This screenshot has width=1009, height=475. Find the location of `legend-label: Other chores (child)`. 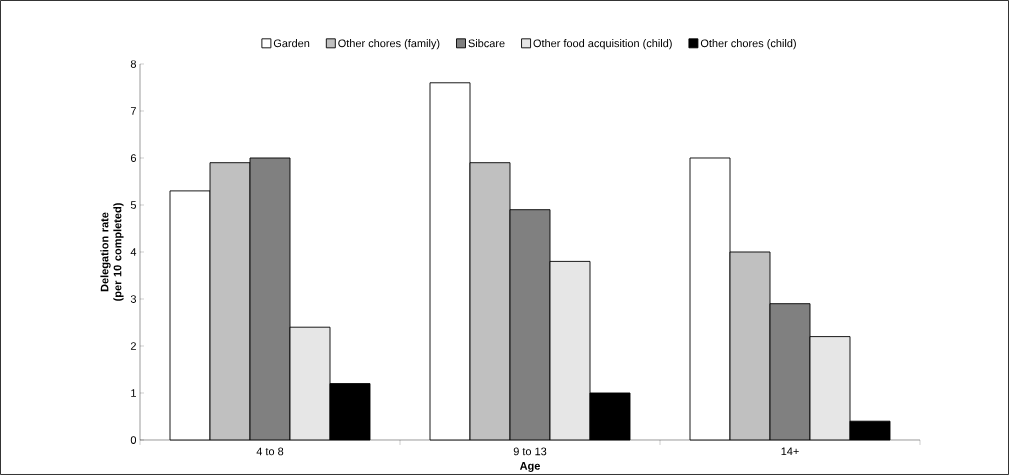

legend-label: Other chores (child) is located at coordinates (748, 44).